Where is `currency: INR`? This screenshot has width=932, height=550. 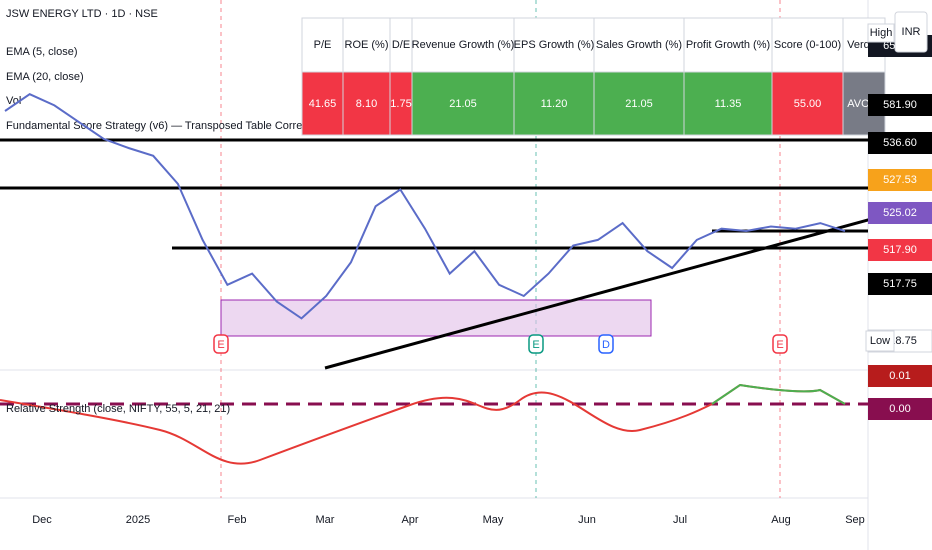 currency: INR is located at coordinates (911, 32).